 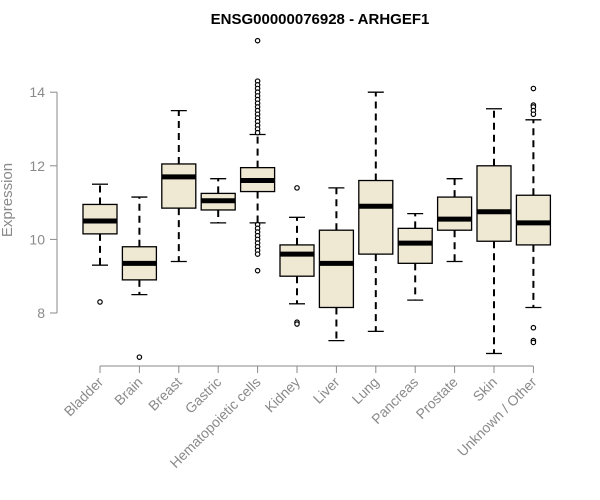 I want to click on box-group-kidney, so click(x=297, y=256).